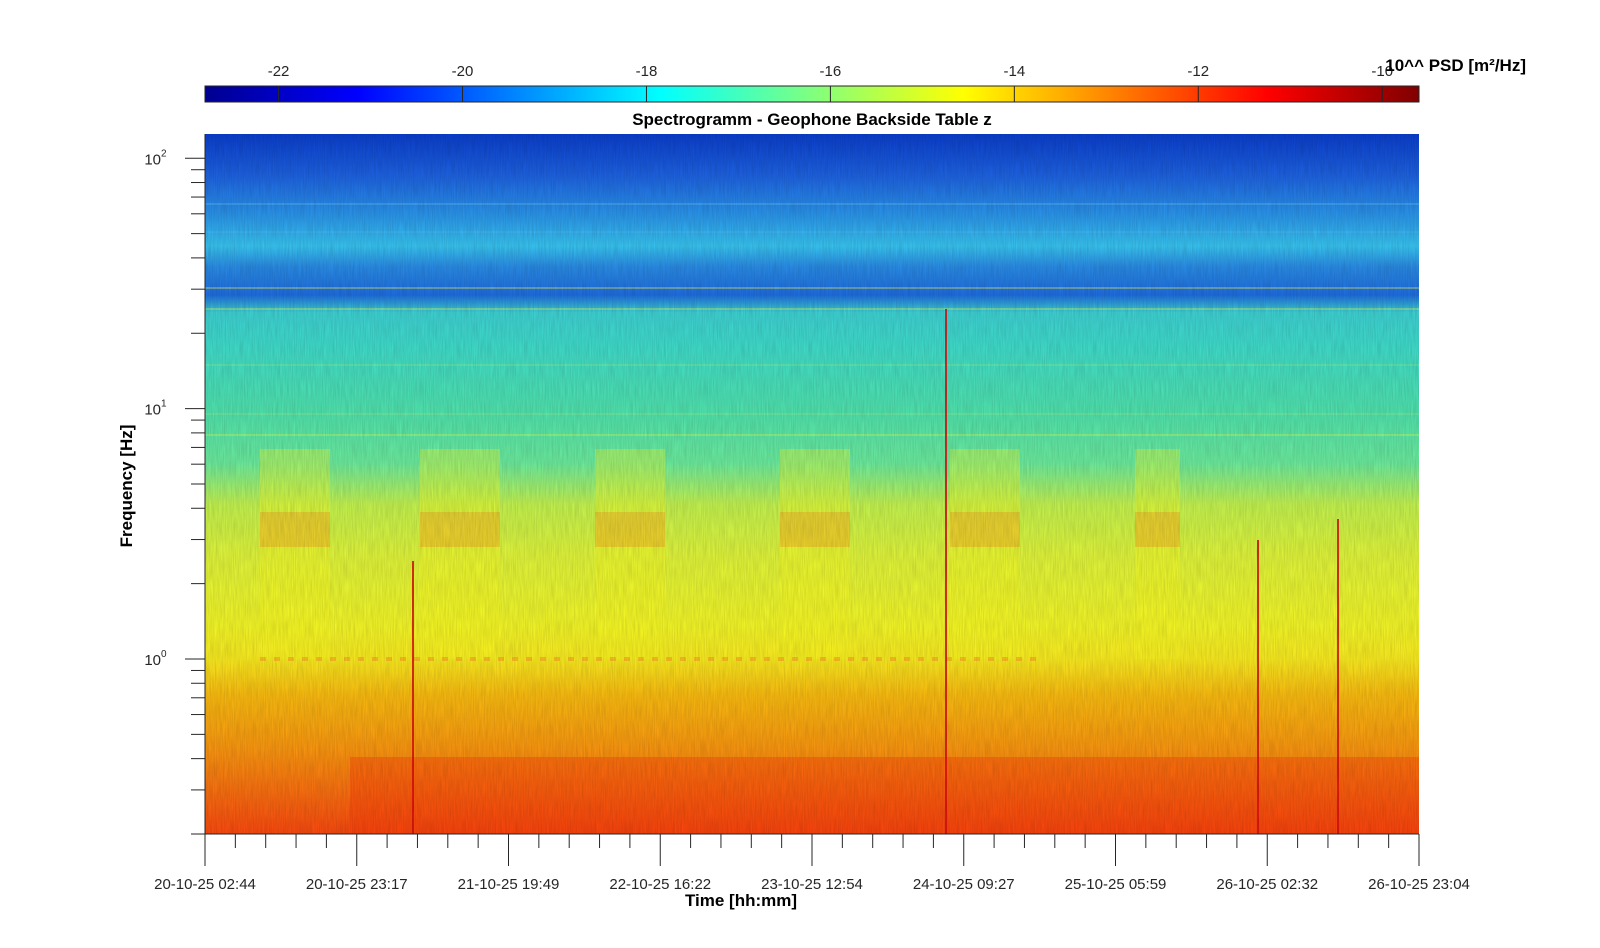 This screenshot has width=1600, height=948. I want to click on colorbar-tick-label: -12, so click(1198, 71).